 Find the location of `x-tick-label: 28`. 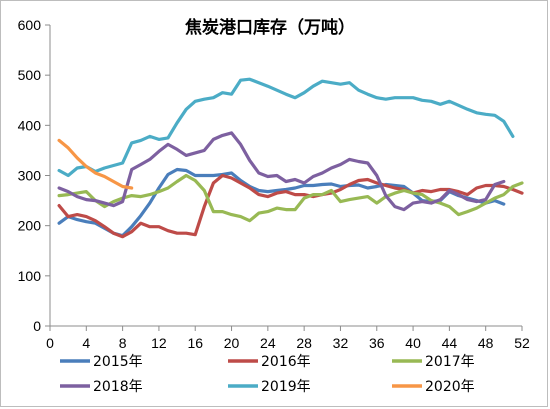

x-tick-label: 28 is located at coordinates (304, 343).